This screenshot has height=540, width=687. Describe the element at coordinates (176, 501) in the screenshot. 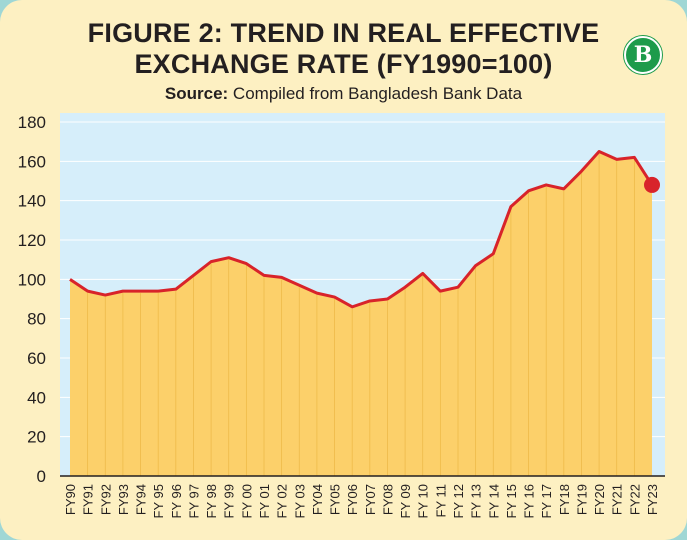

I see `x-tick-label: FY 96` at that location.